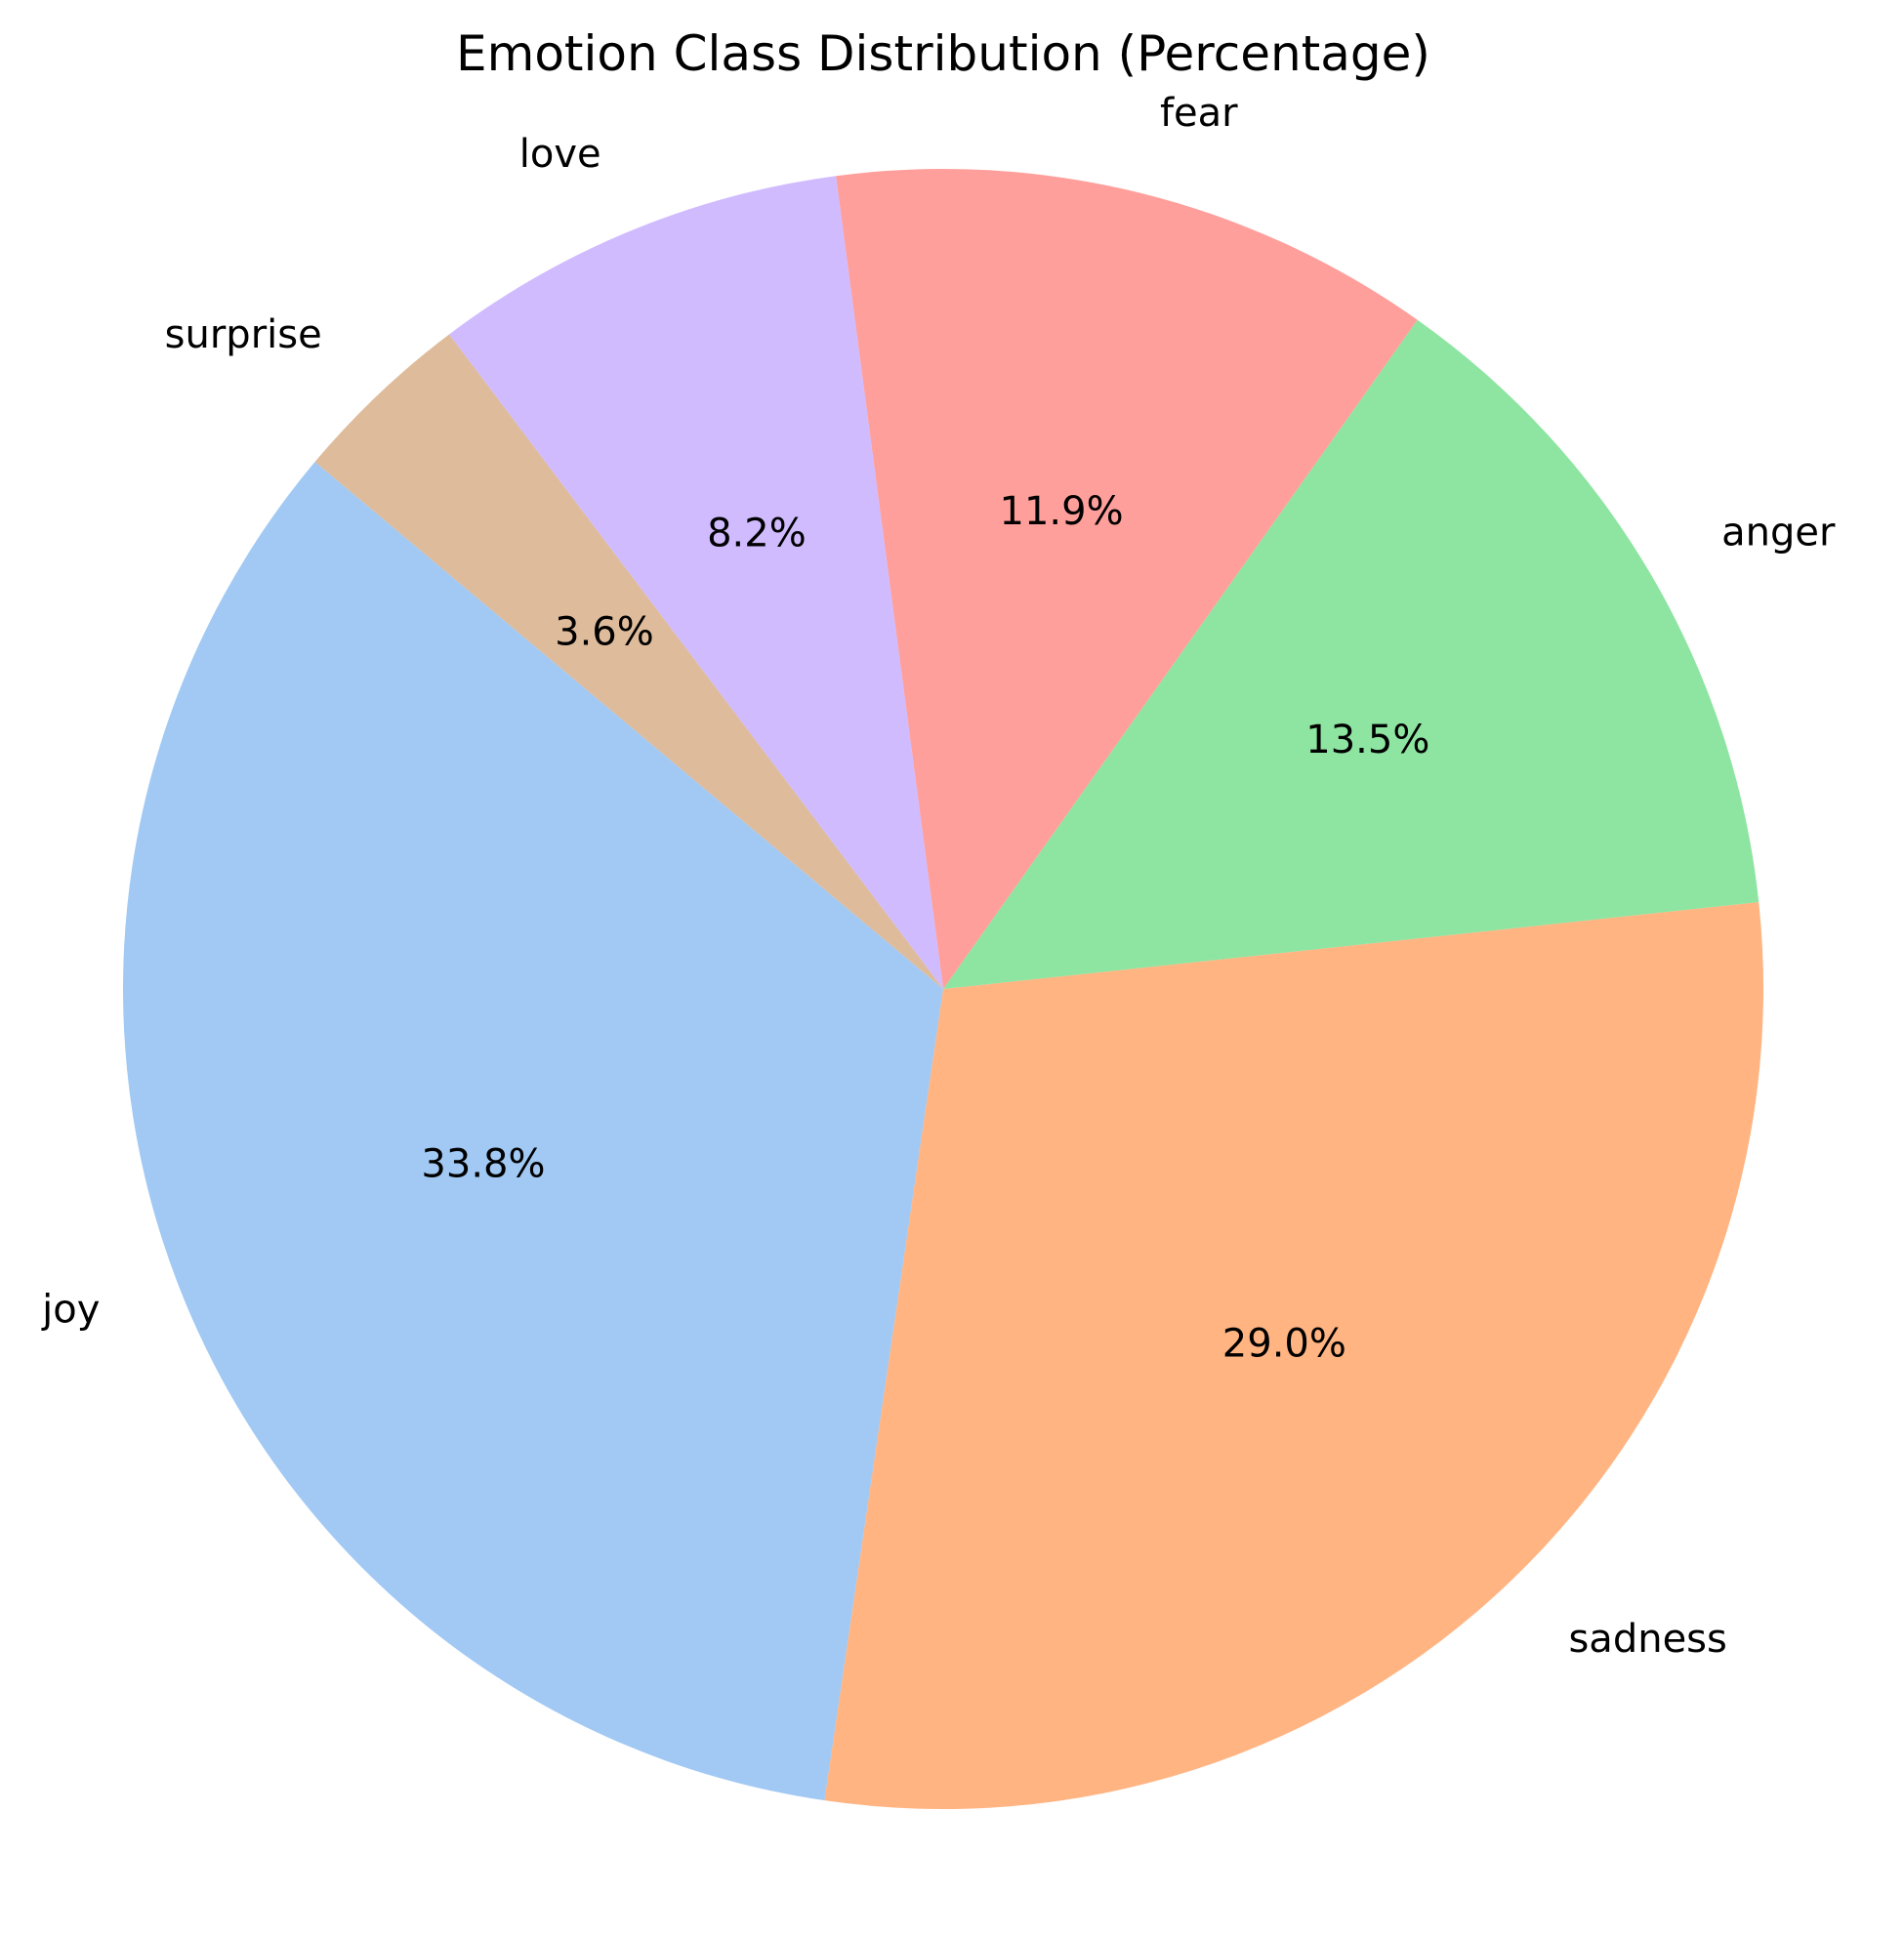 This screenshot has width=1904, height=1935. What do you see at coordinates (1127, 579) in the screenshot?
I see `pie-slice-fear` at bounding box center [1127, 579].